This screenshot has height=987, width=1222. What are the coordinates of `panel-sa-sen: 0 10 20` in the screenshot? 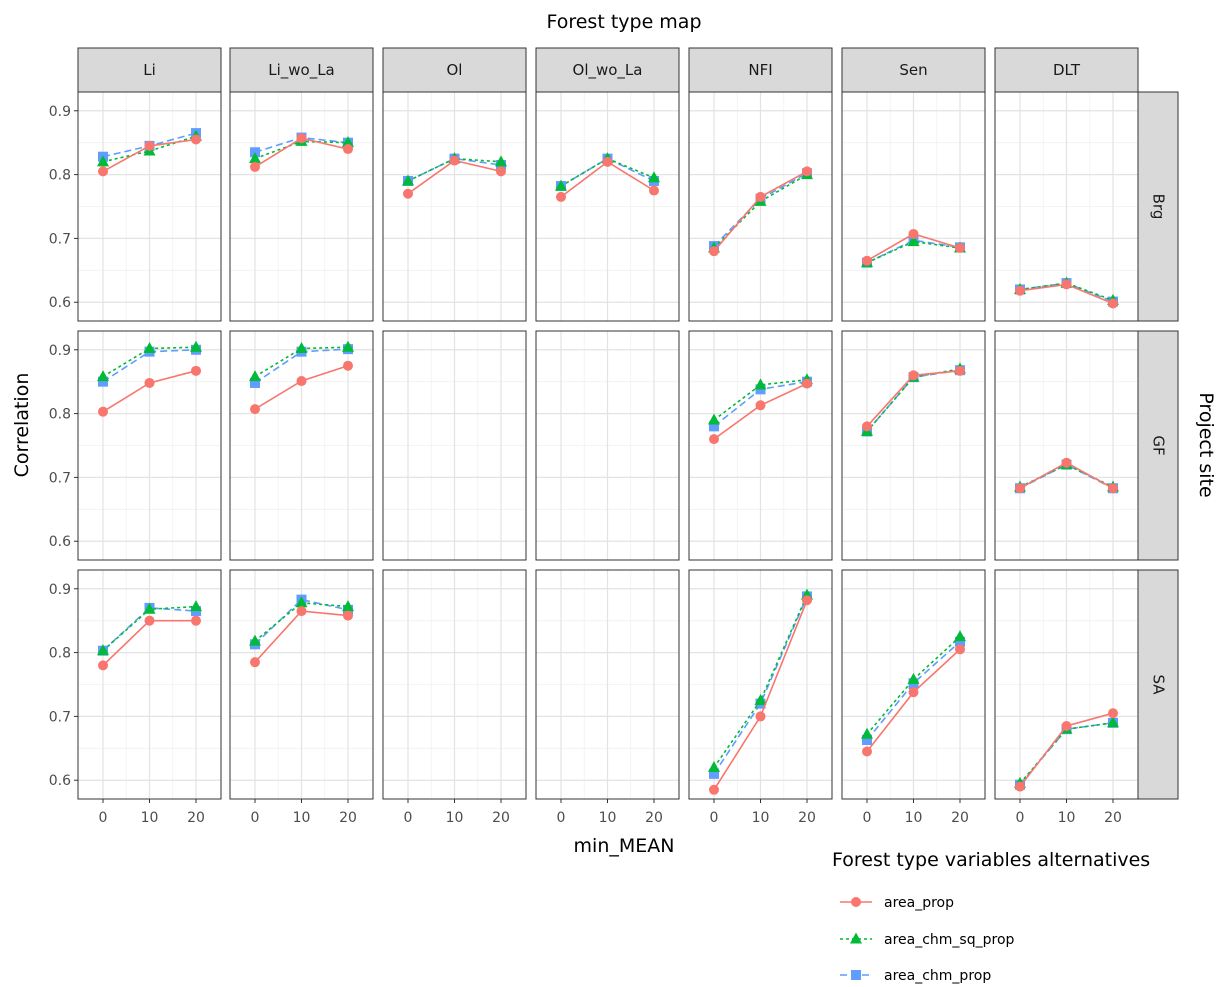 It's located at (913, 697).